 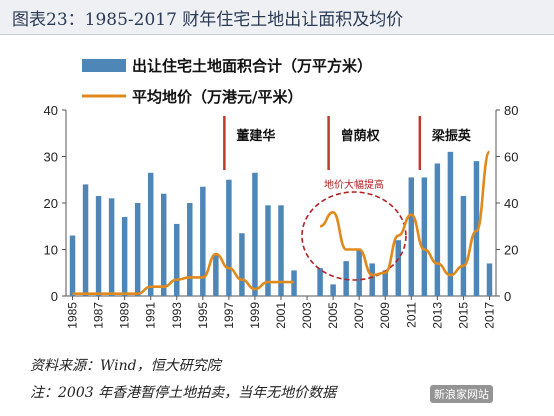 What do you see at coordinates (203, 241) in the screenshot?
I see `bar-1995` at bounding box center [203, 241].